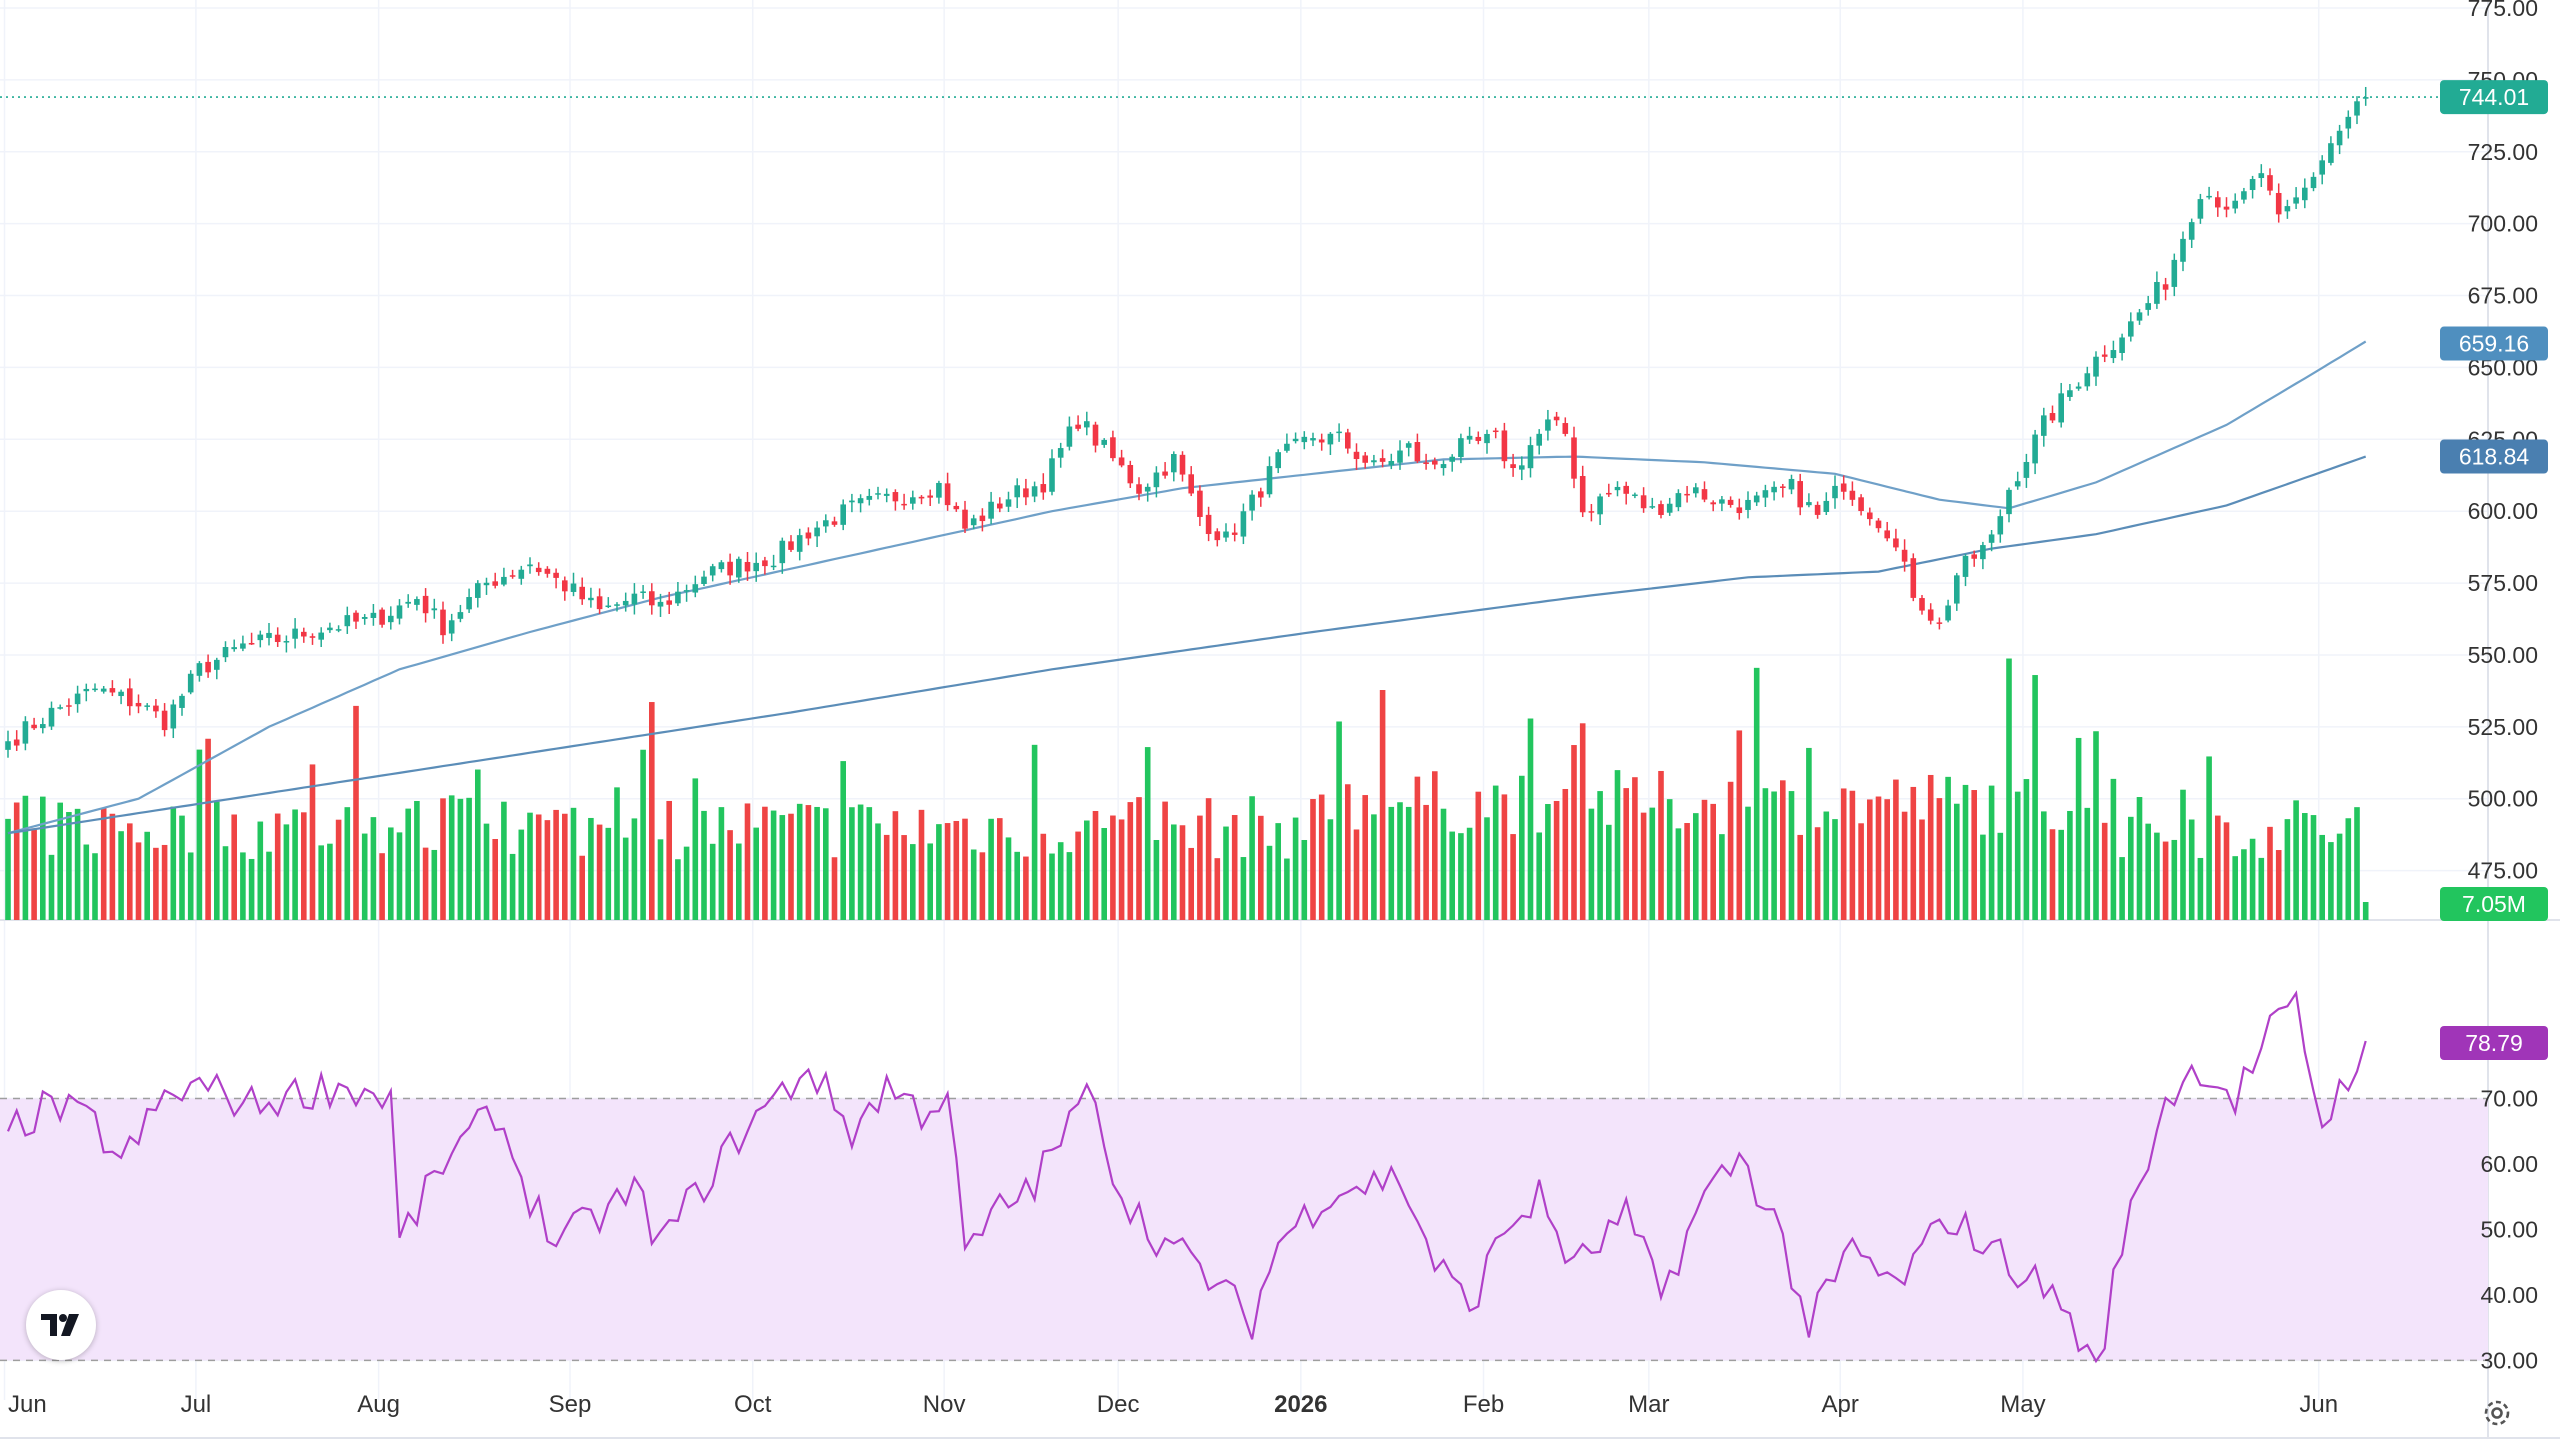 This screenshot has height=1445, width=2560. Describe the element at coordinates (2497, 1413) in the screenshot. I see `gear-icon` at that location.